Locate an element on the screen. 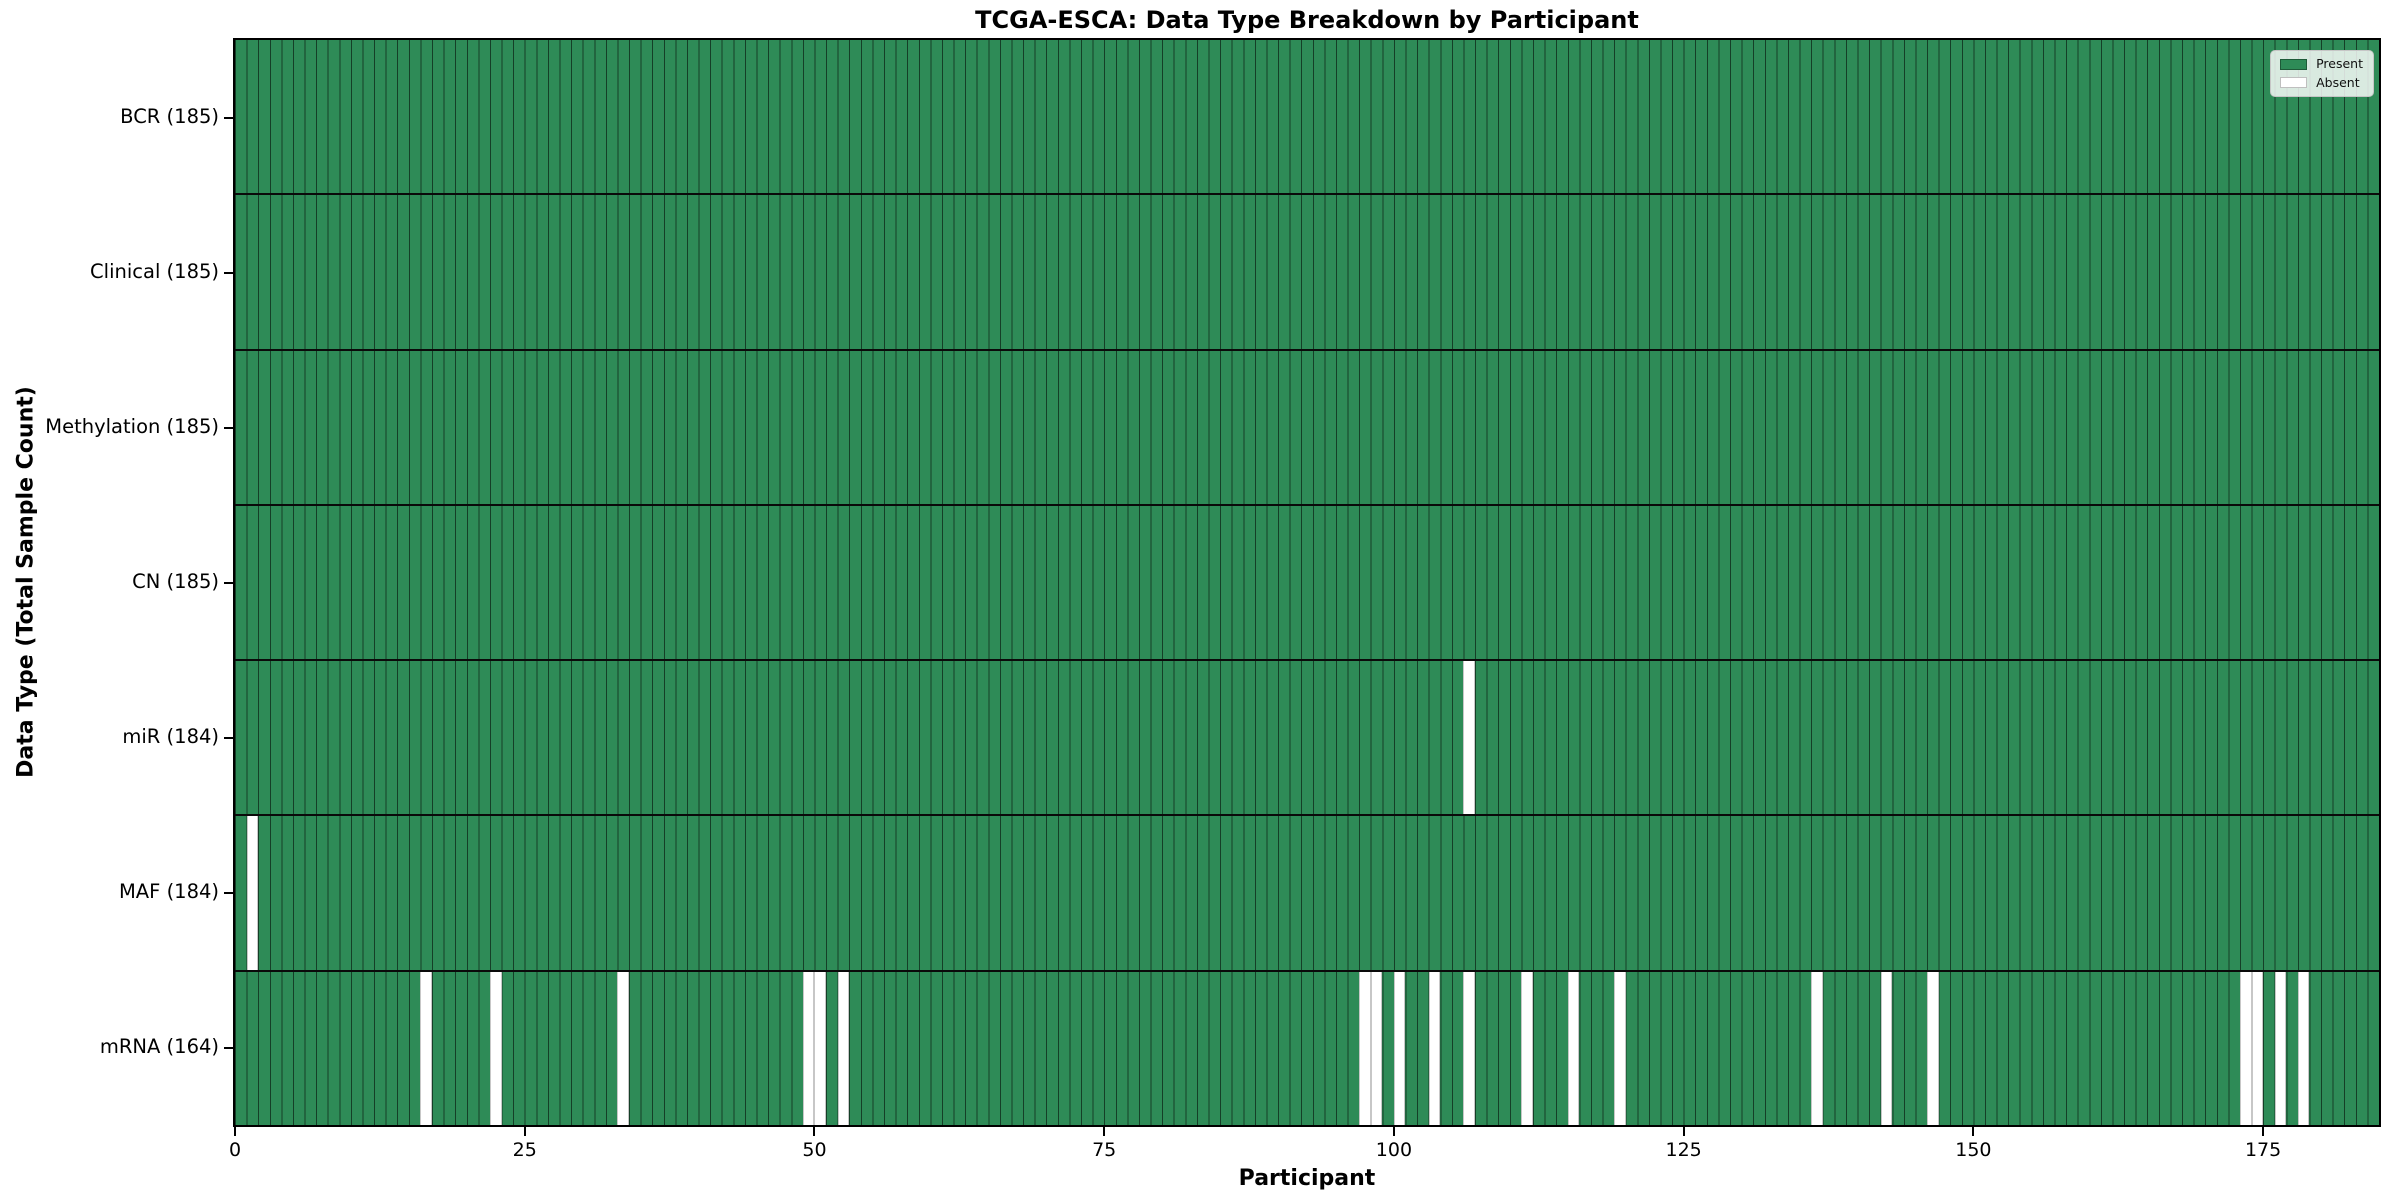 The width and height of the screenshot is (2400, 1200). heatmap-row-CN is located at coordinates (1307, 581).